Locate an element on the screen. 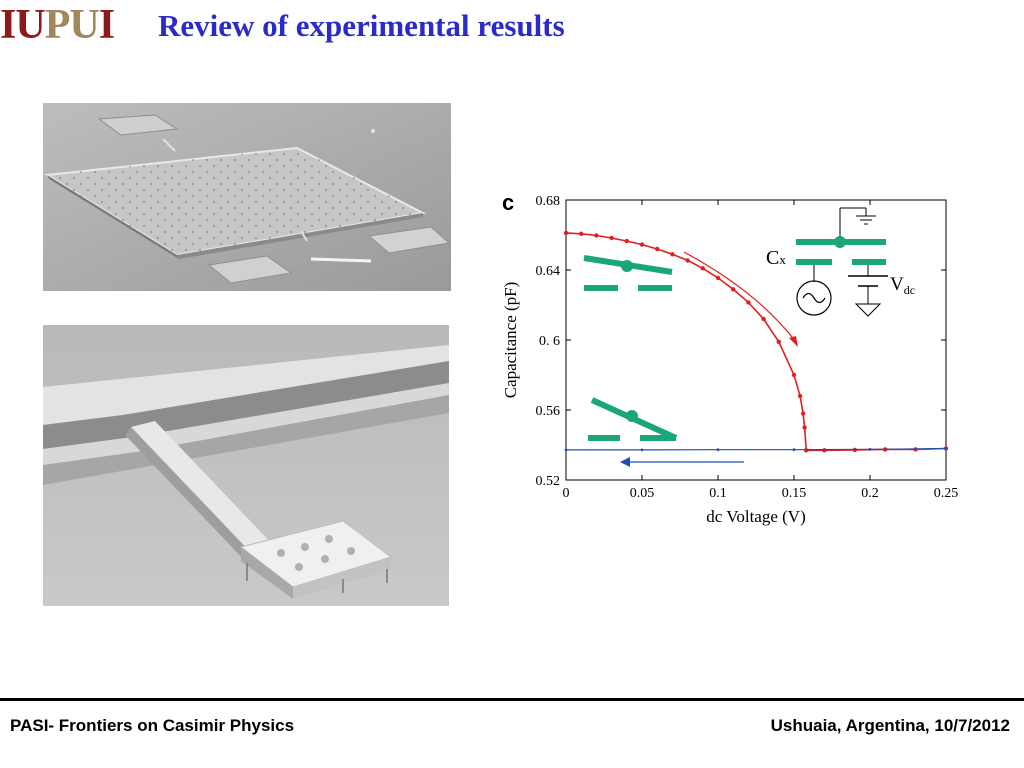 Image resolution: width=1024 pixels, height=768 pixels. footer-event: PASI- Frontiers on Casimir Physics is located at coordinates (152, 725).